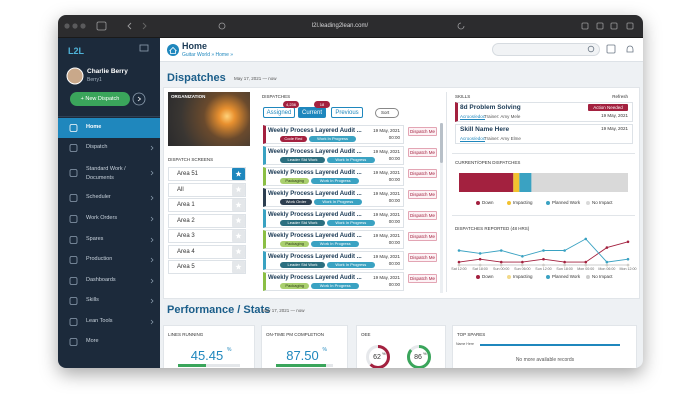 This screenshot has height=400, width=700. I want to click on user-id: Berry1, so click(94, 80).